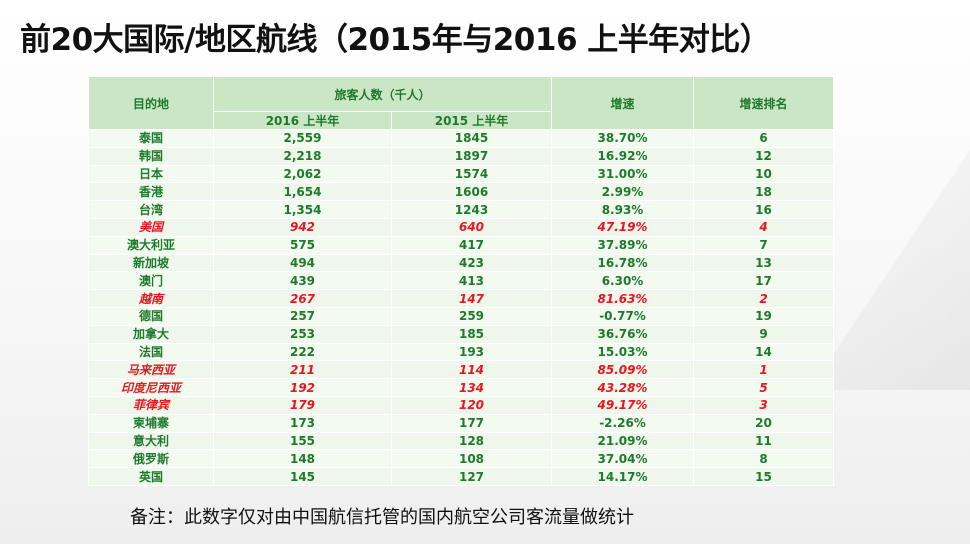  Describe the element at coordinates (623, 245) in the screenshot. I see `cell-growth: 37.89%` at that location.